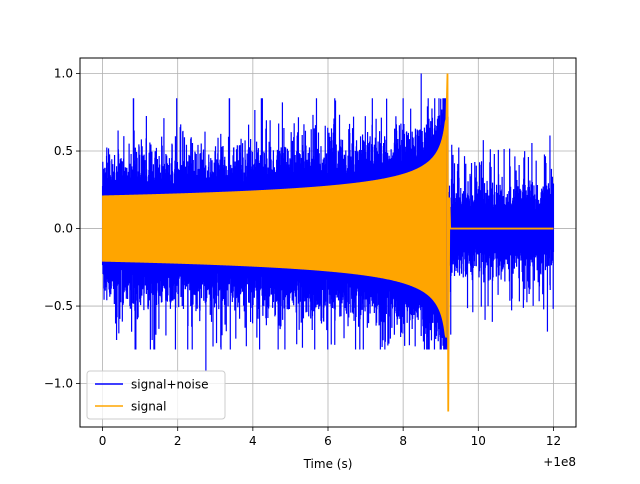 Image resolution: width=640 pixels, height=484 pixels. What do you see at coordinates (478, 441) in the screenshot?
I see `x-tick-label: 10` at bounding box center [478, 441].